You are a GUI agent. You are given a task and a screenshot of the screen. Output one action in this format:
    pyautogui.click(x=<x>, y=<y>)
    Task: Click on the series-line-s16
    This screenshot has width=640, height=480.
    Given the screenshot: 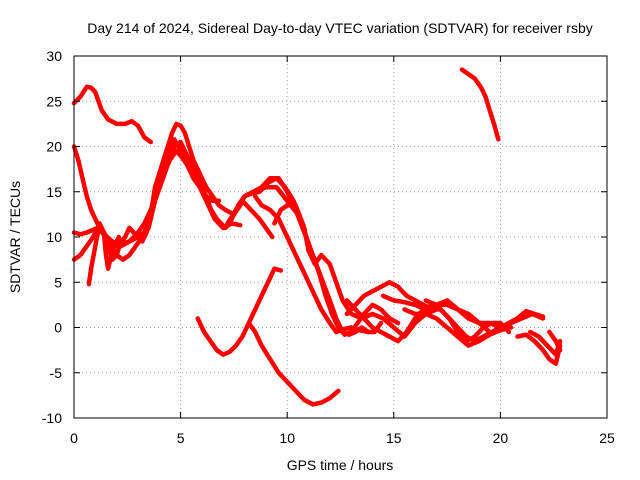 What is the action you would take?
    pyautogui.click(x=458, y=327)
    